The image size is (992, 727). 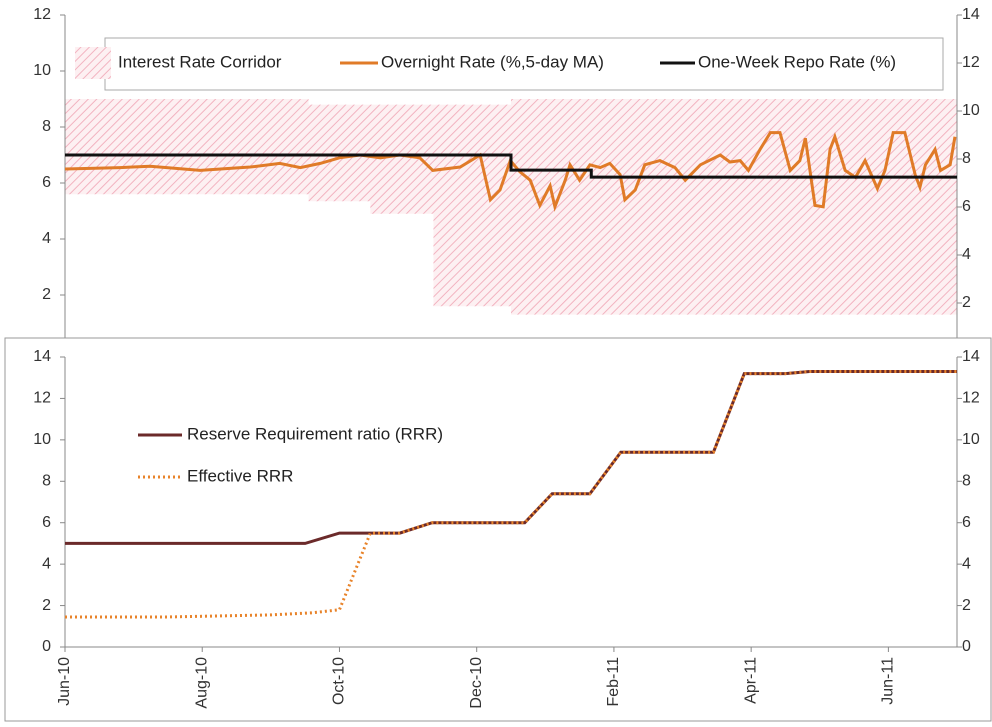 What do you see at coordinates (750, 680) in the screenshot?
I see `x-tick-label: Apr-11` at bounding box center [750, 680].